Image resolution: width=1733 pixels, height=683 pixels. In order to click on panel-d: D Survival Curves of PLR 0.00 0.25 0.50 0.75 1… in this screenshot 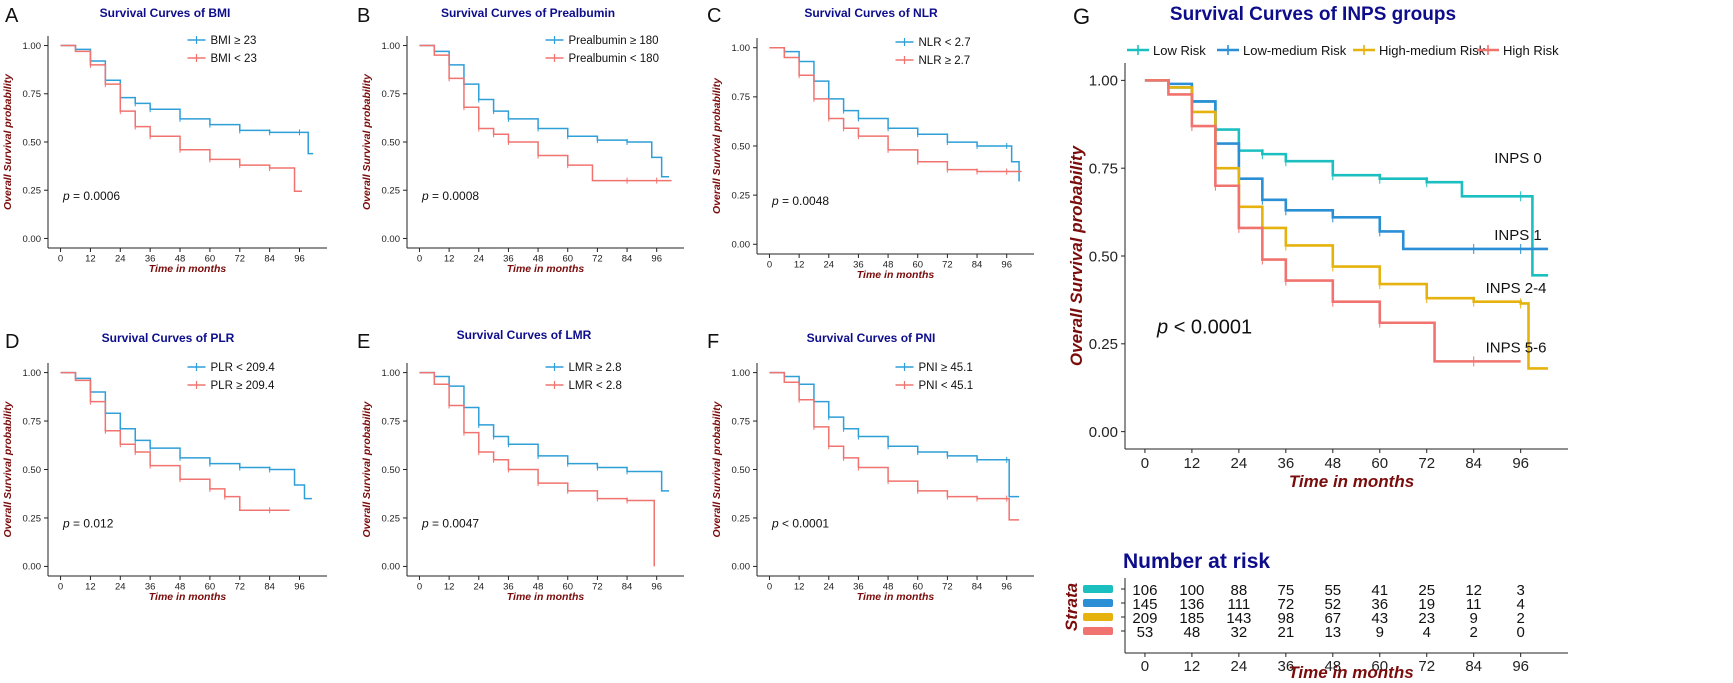, I will do `click(164, 467)`.